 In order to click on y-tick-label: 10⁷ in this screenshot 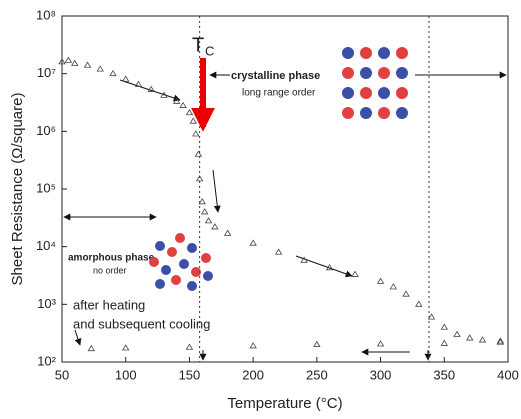, I will do `click(46, 72)`.